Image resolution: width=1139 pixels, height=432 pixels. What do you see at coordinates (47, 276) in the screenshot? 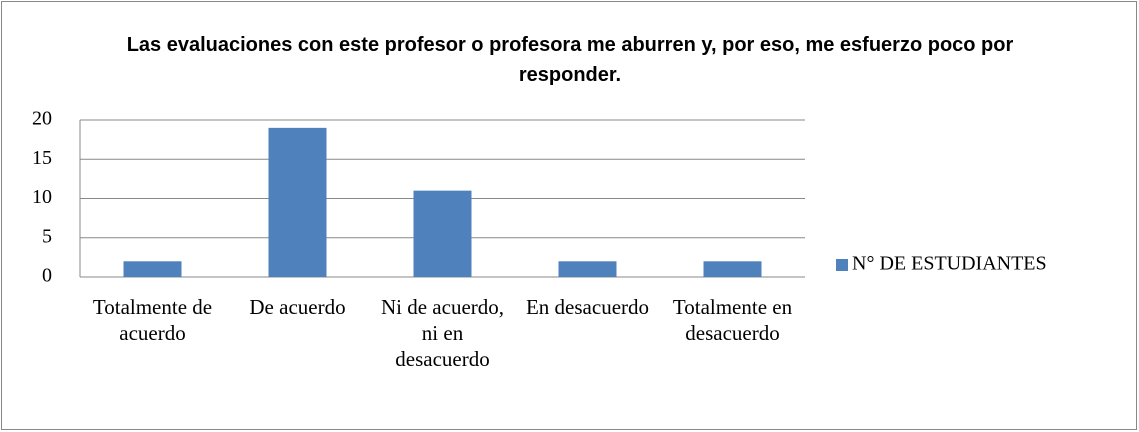
I see `y-tick-label: 0` at bounding box center [47, 276].